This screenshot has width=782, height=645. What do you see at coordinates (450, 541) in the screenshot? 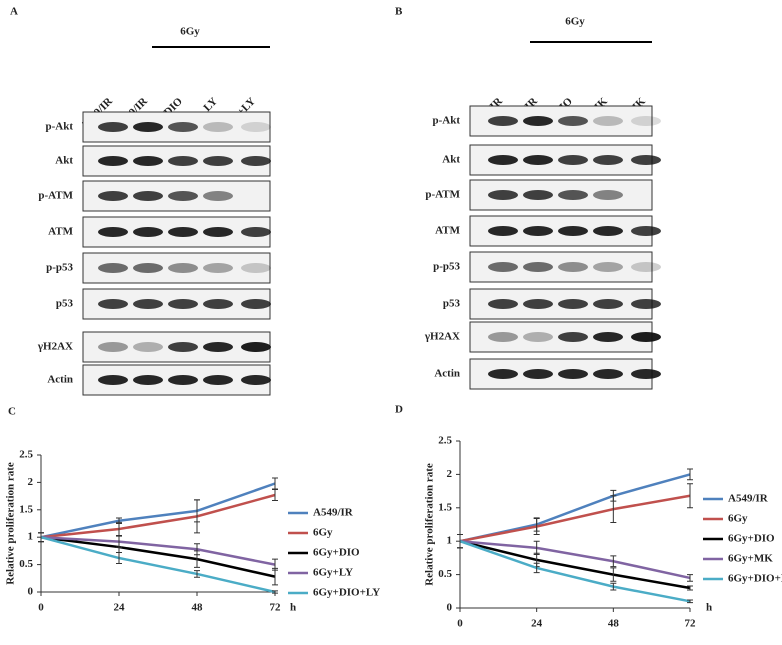
I see `y-tick-label: 1` at bounding box center [450, 541].